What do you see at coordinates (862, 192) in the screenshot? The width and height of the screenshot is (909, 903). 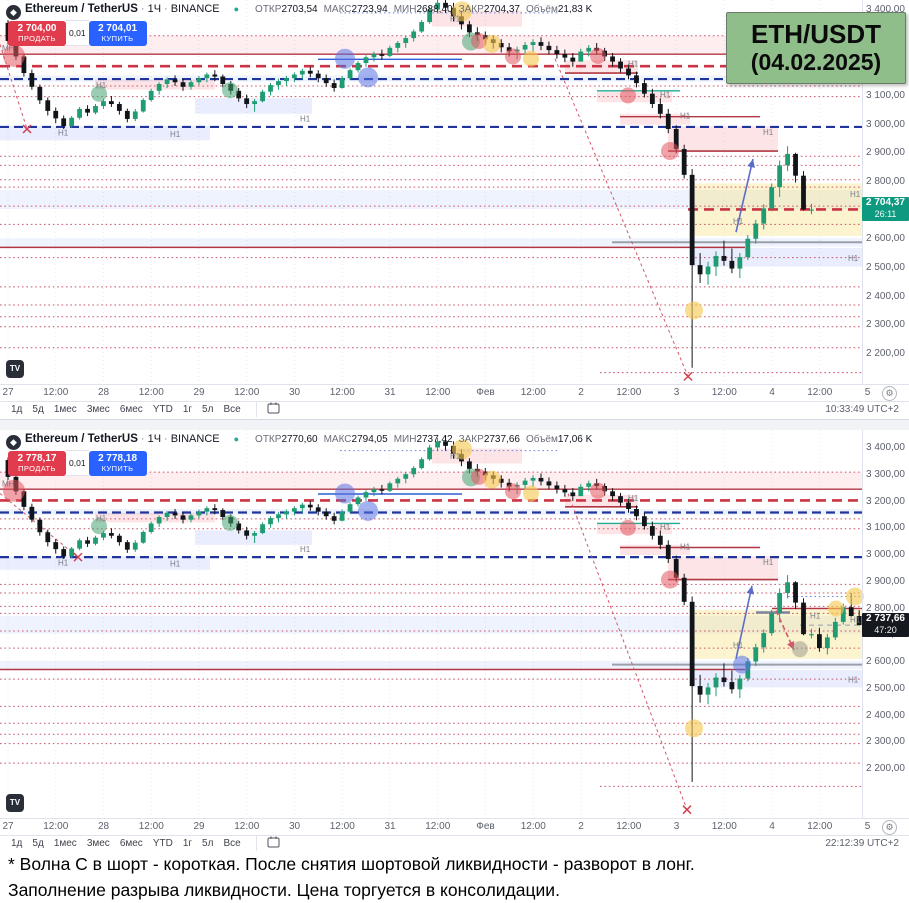 I see `axis-divider` at bounding box center [862, 192].